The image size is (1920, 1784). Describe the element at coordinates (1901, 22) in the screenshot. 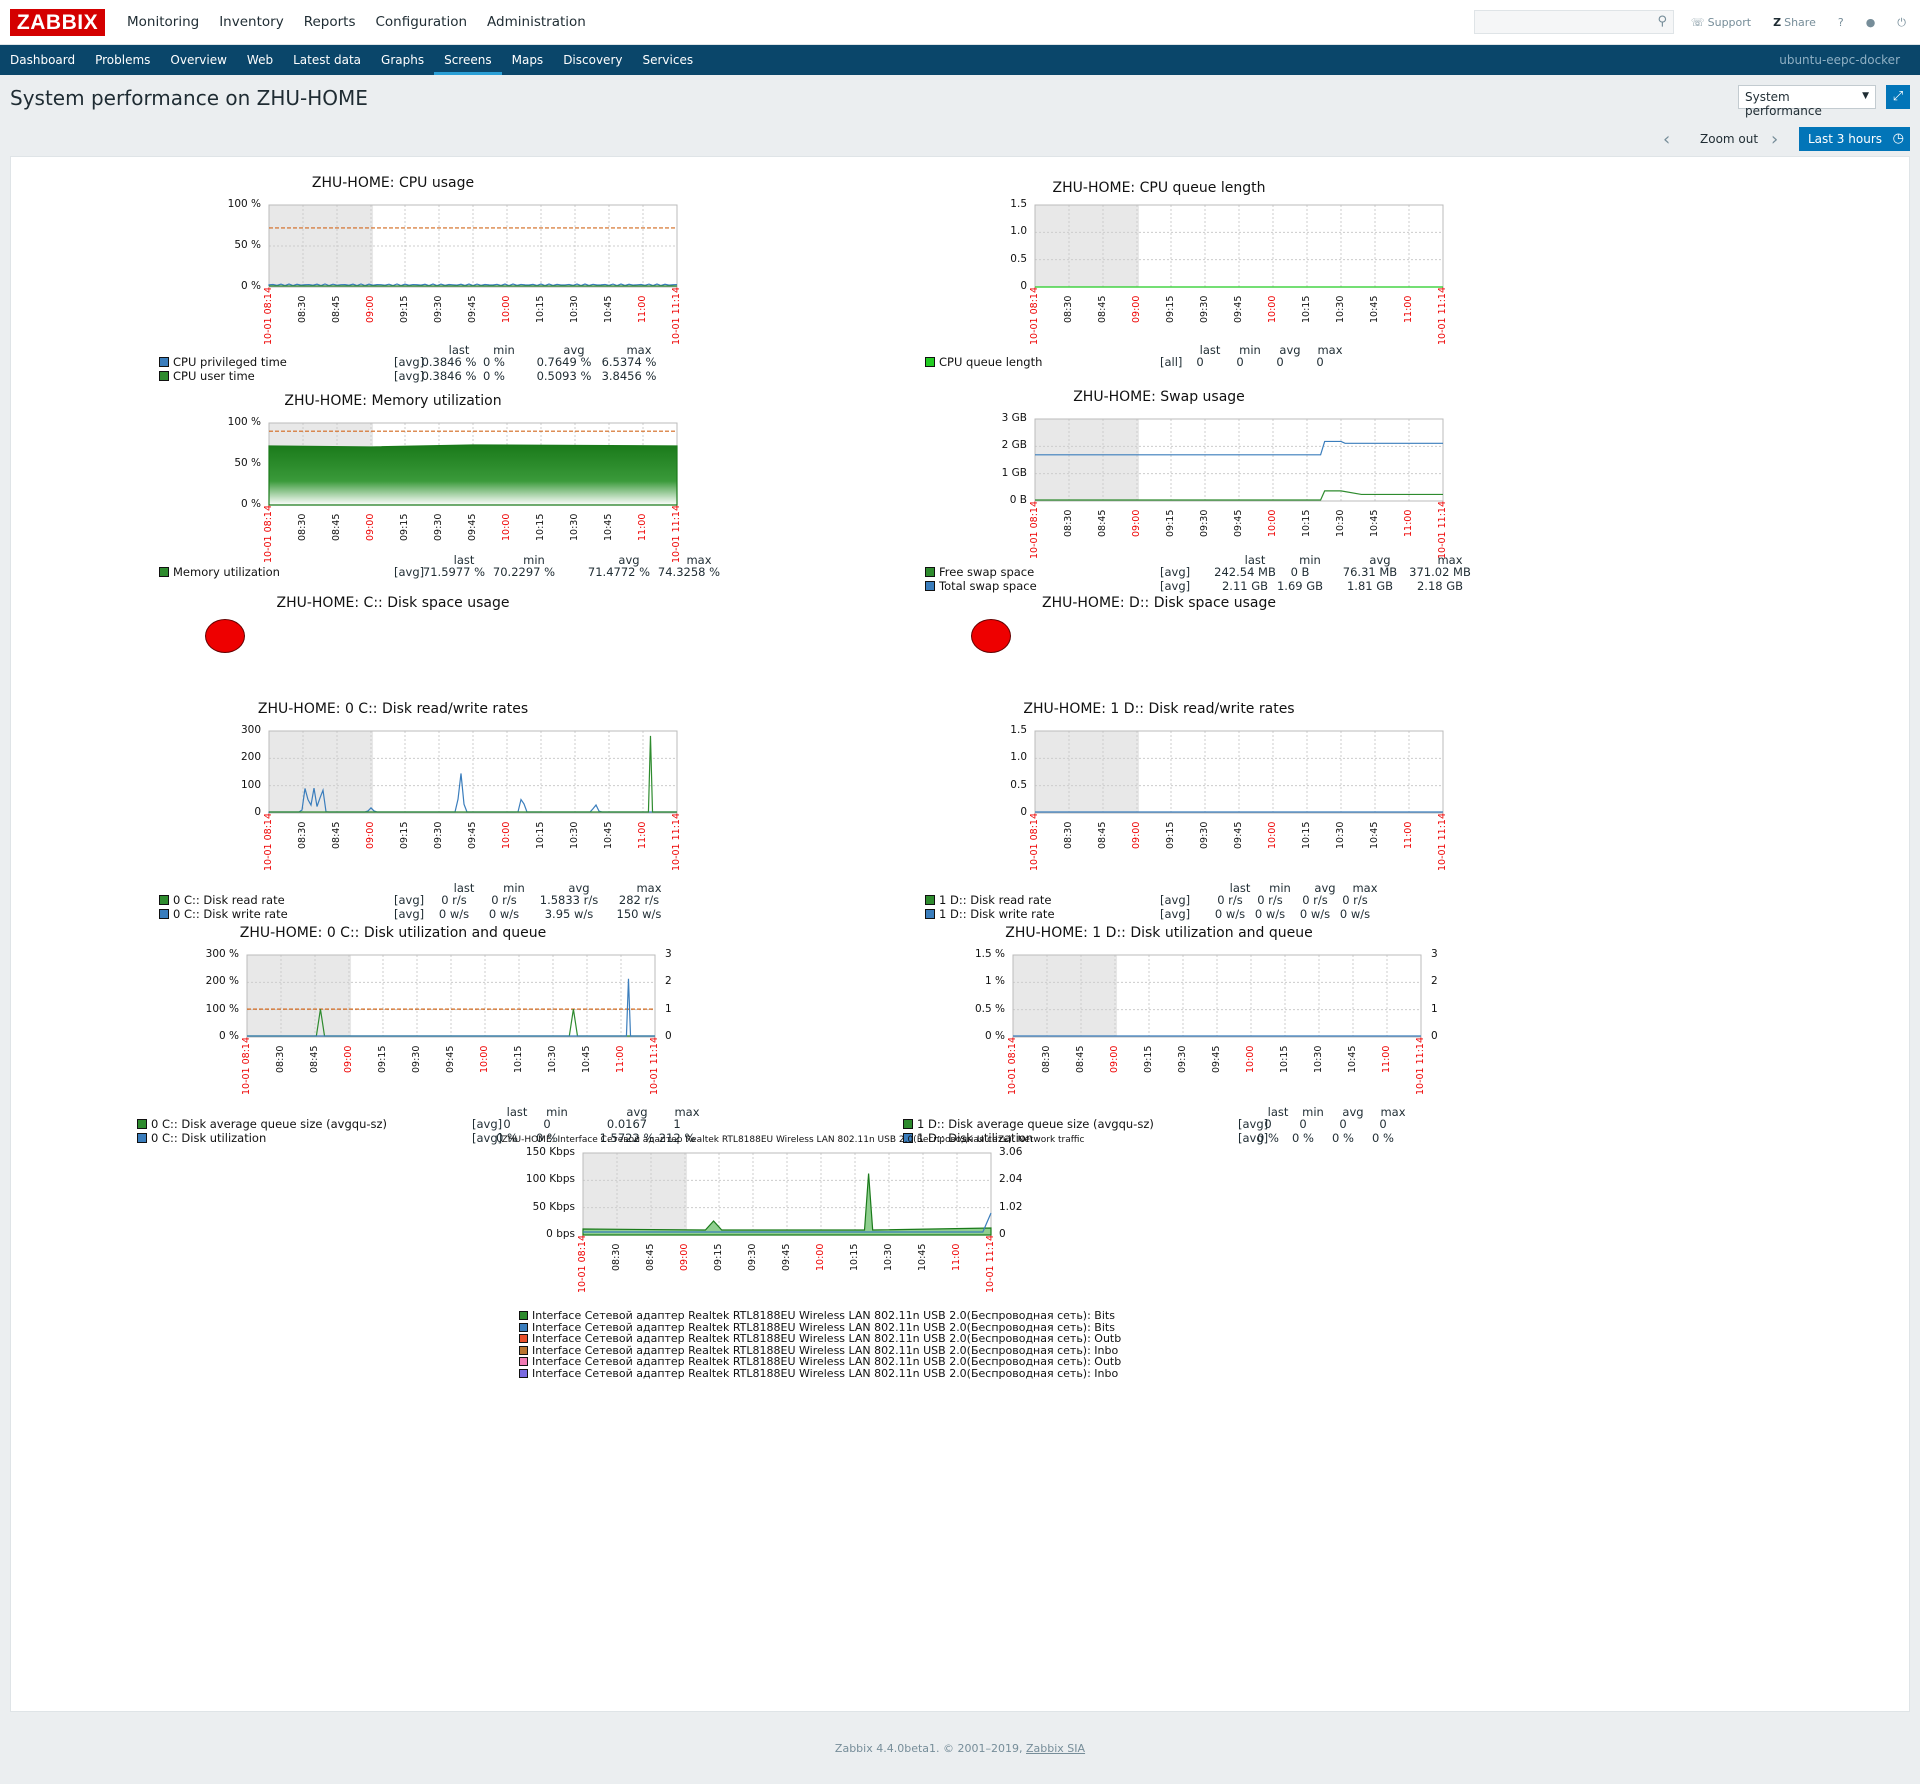

I see `logout-icon: ⏻` at that location.